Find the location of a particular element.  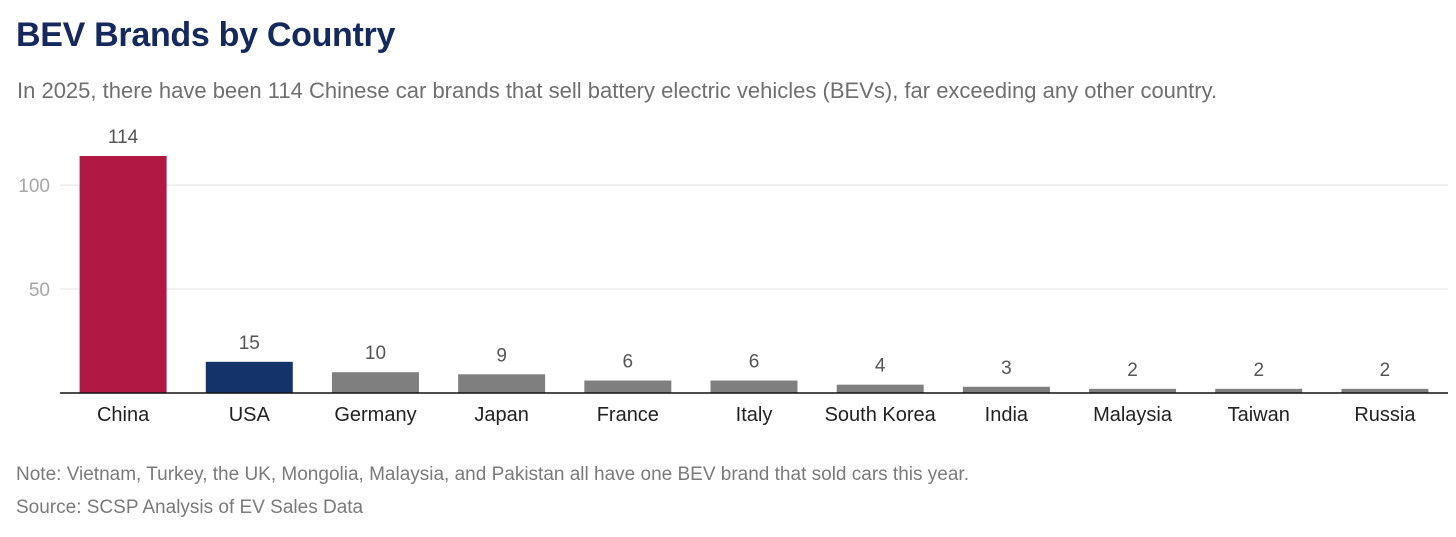

data-label-japan: 9 is located at coordinates (501, 355).